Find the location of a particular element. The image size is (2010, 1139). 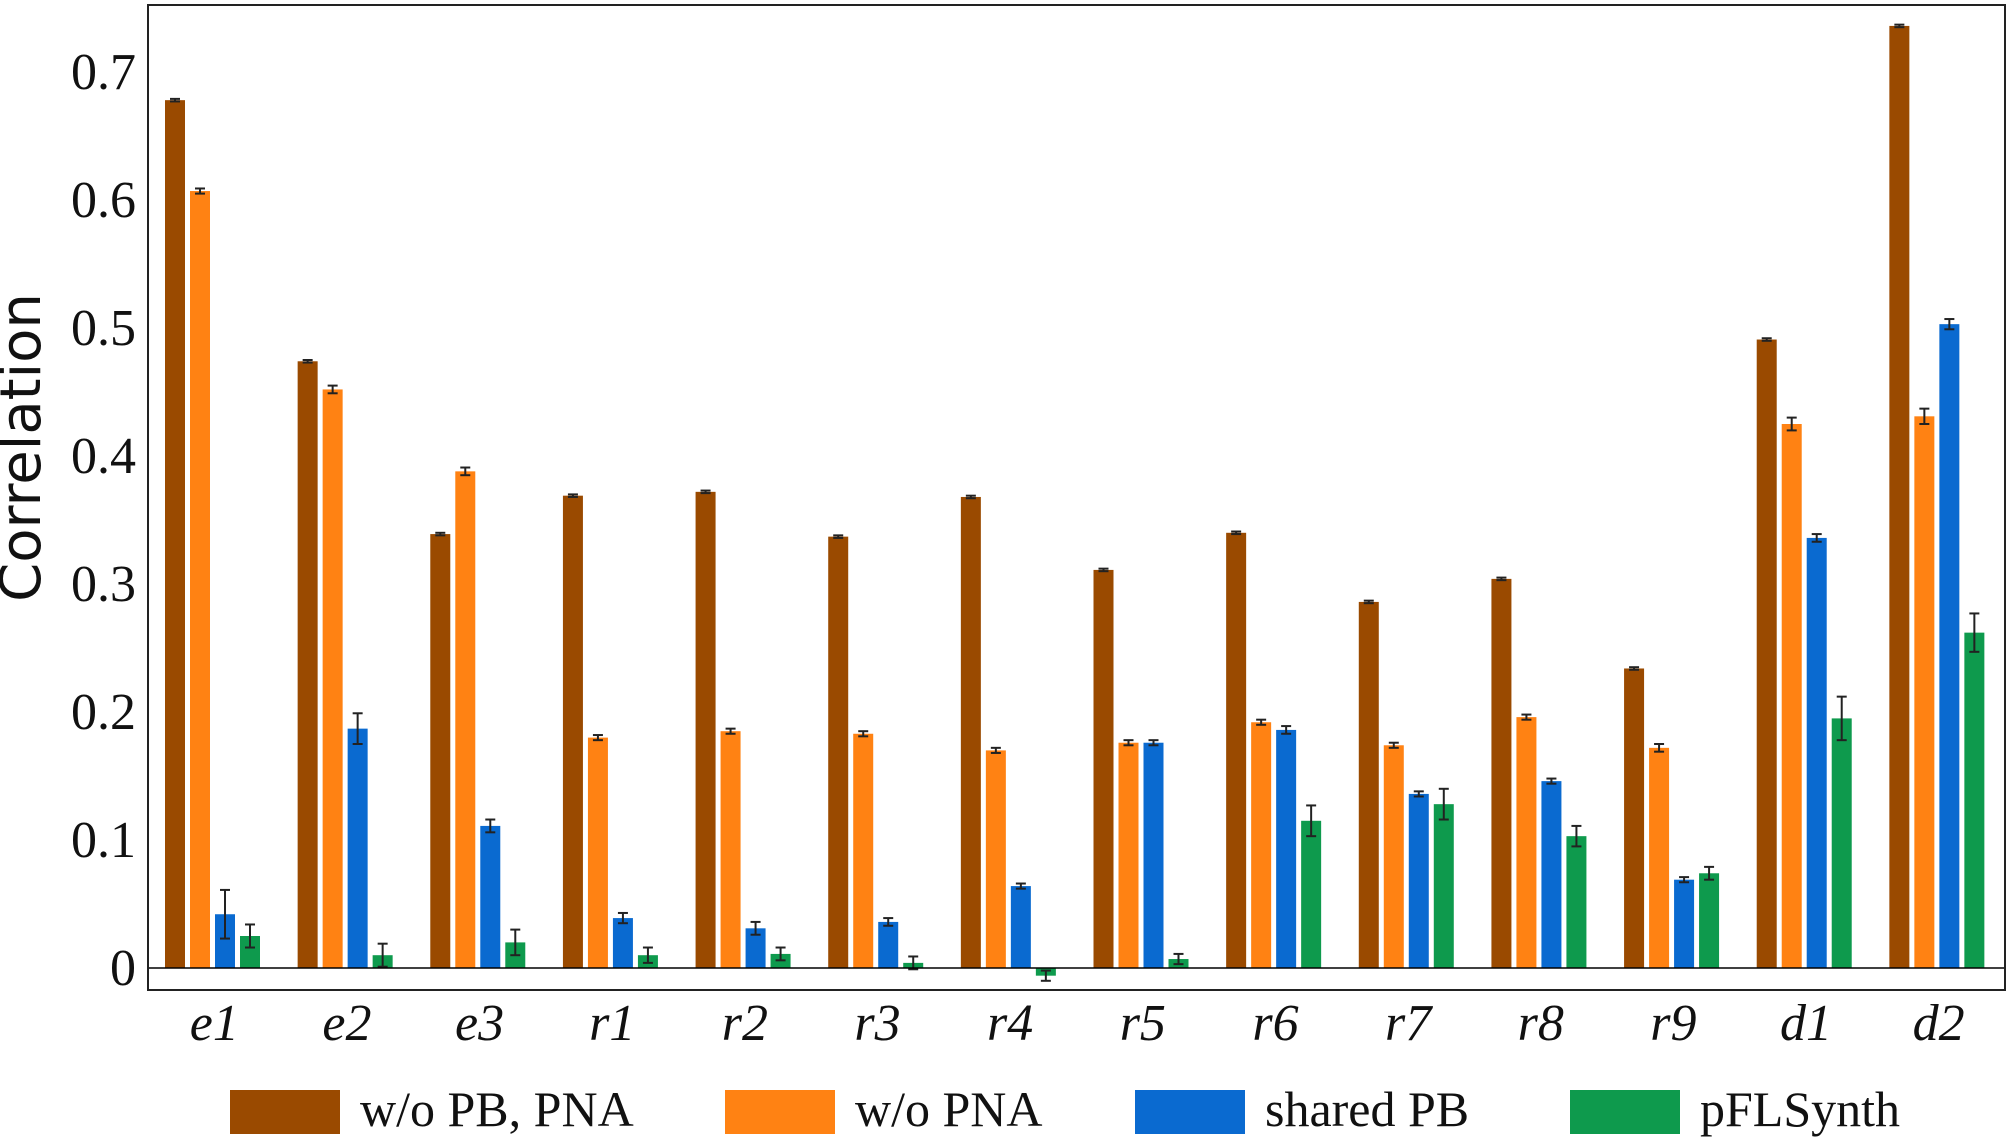

y-tick-label-0.2: 0.2 is located at coordinates (103, 712).